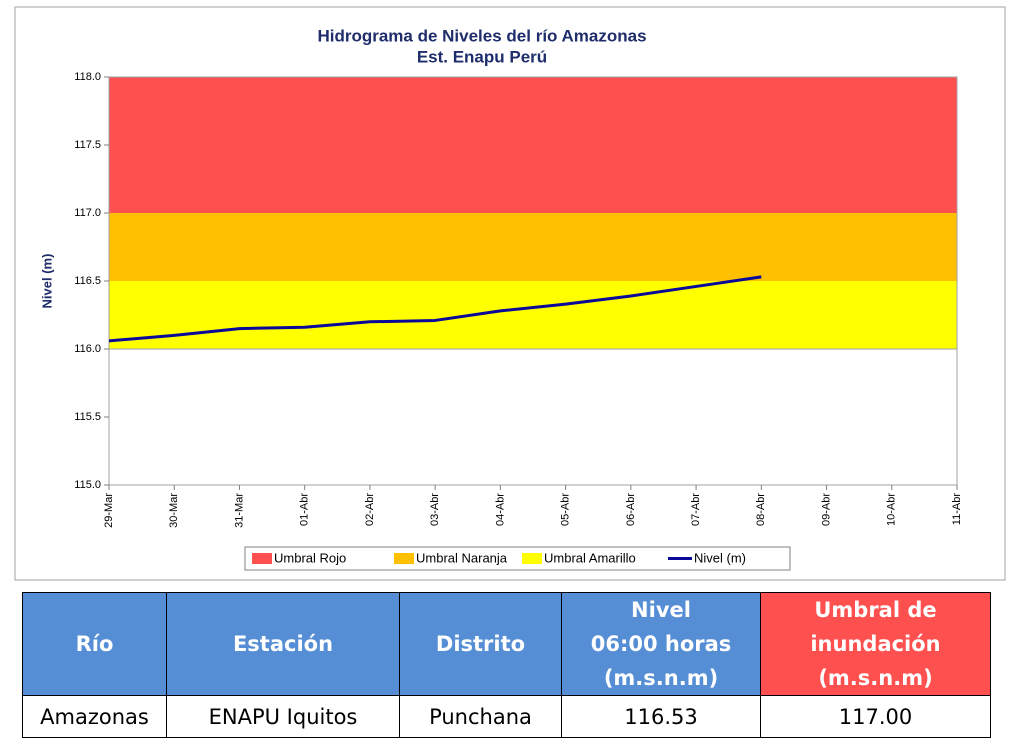 The image size is (1036, 749). Describe the element at coordinates (109, 510) in the screenshot. I see `x-tick-label: 29-Mar` at that location.